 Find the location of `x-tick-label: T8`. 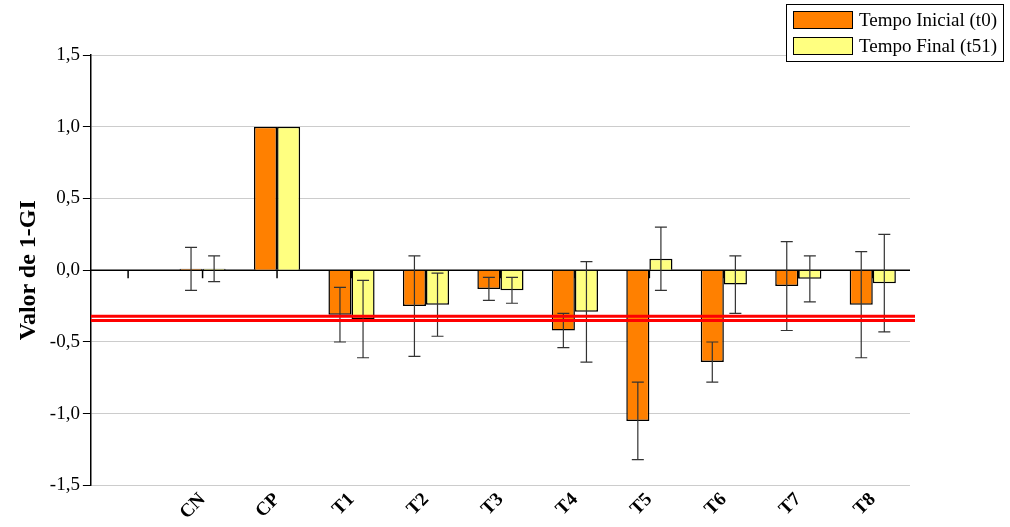

x-tick-label: T8 is located at coordinates (864, 503).